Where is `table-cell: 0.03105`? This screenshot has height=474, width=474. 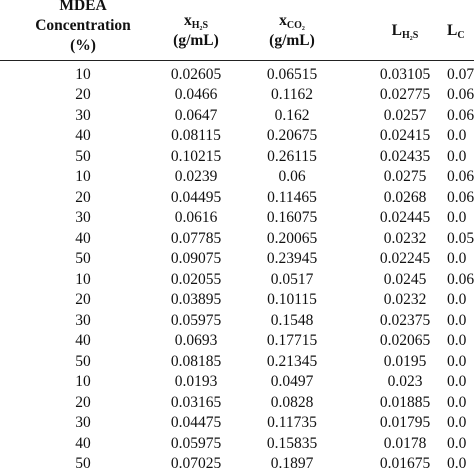
table-cell: 0.03105 is located at coordinates (405, 74).